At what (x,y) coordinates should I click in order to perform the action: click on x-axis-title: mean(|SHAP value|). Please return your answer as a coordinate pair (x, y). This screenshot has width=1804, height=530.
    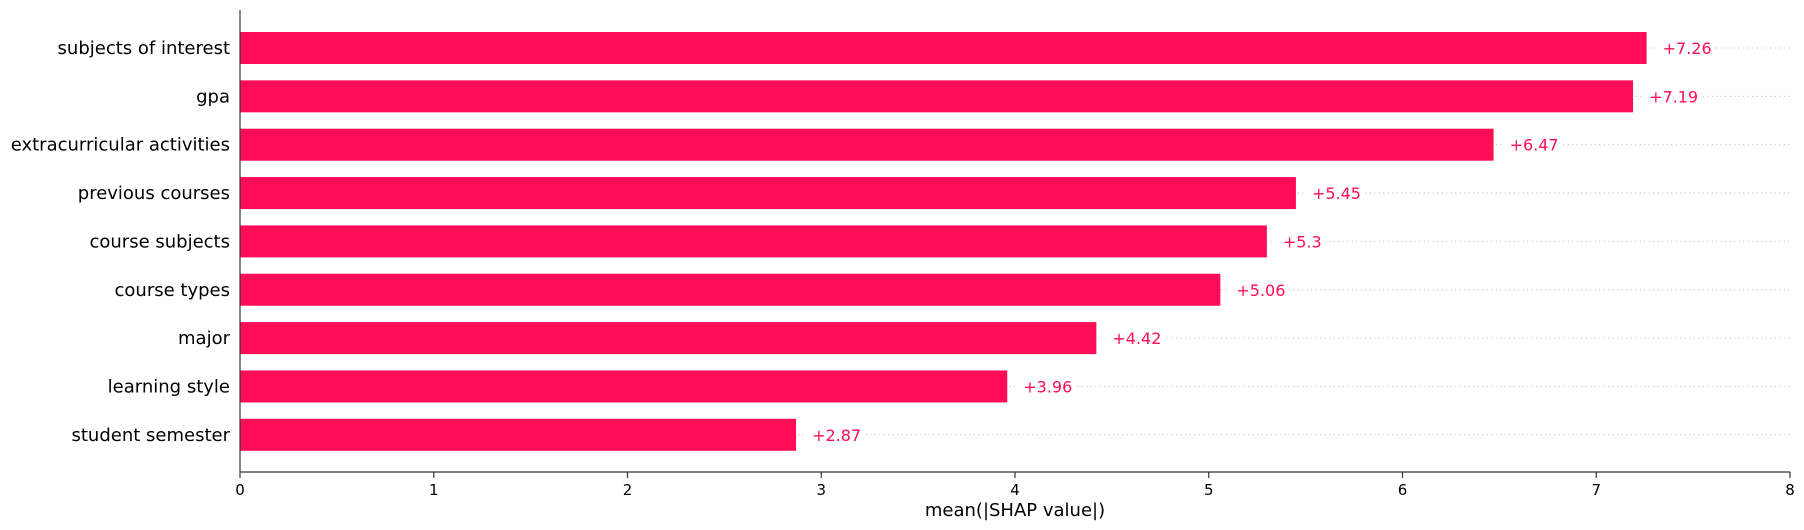
    Looking at the image, I should click on (1015, 510).